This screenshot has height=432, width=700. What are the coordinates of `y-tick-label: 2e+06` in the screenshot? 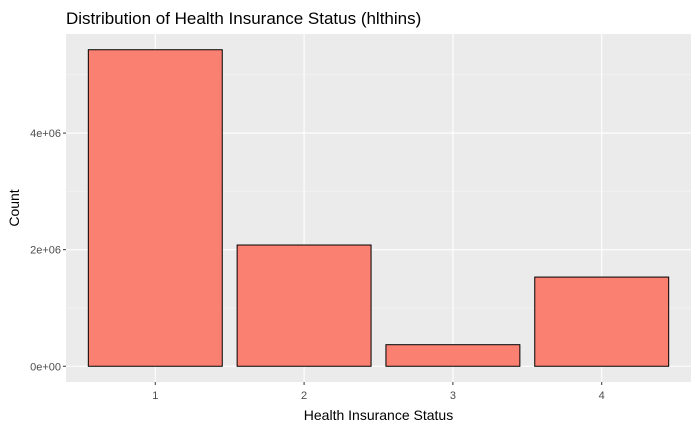 It's located at (45, 251).